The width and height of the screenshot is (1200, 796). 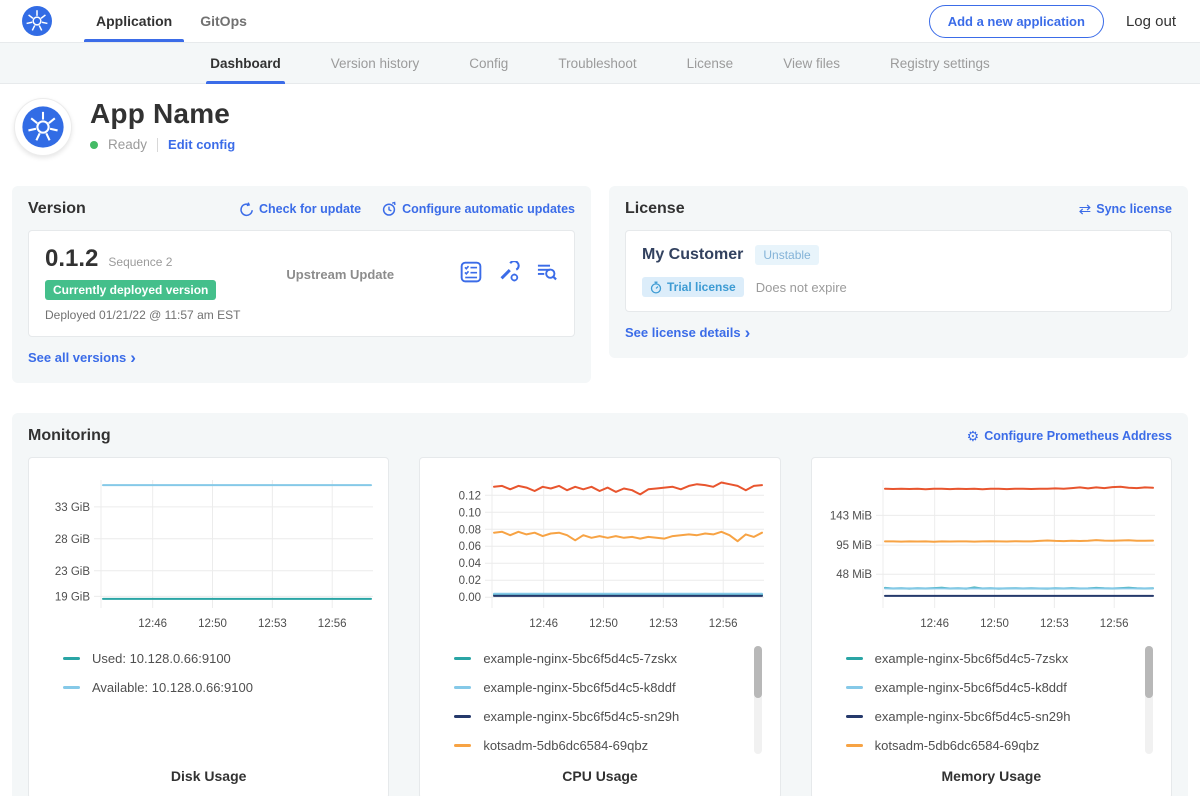 I want to click on status-dot-icon, so click(x=94, y=144).